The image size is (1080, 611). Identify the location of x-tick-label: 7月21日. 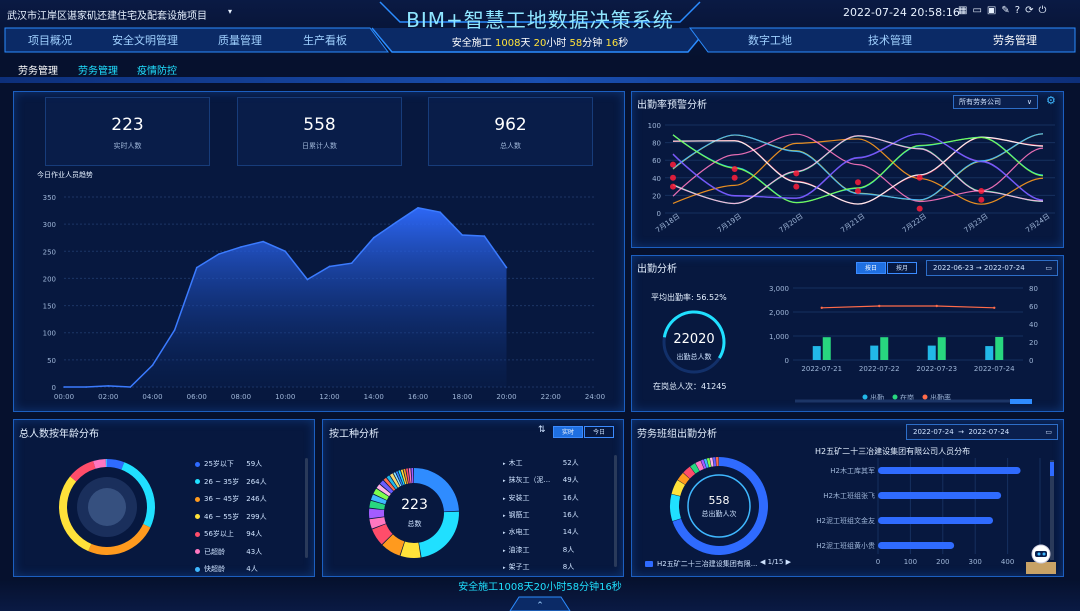
(852, 223).